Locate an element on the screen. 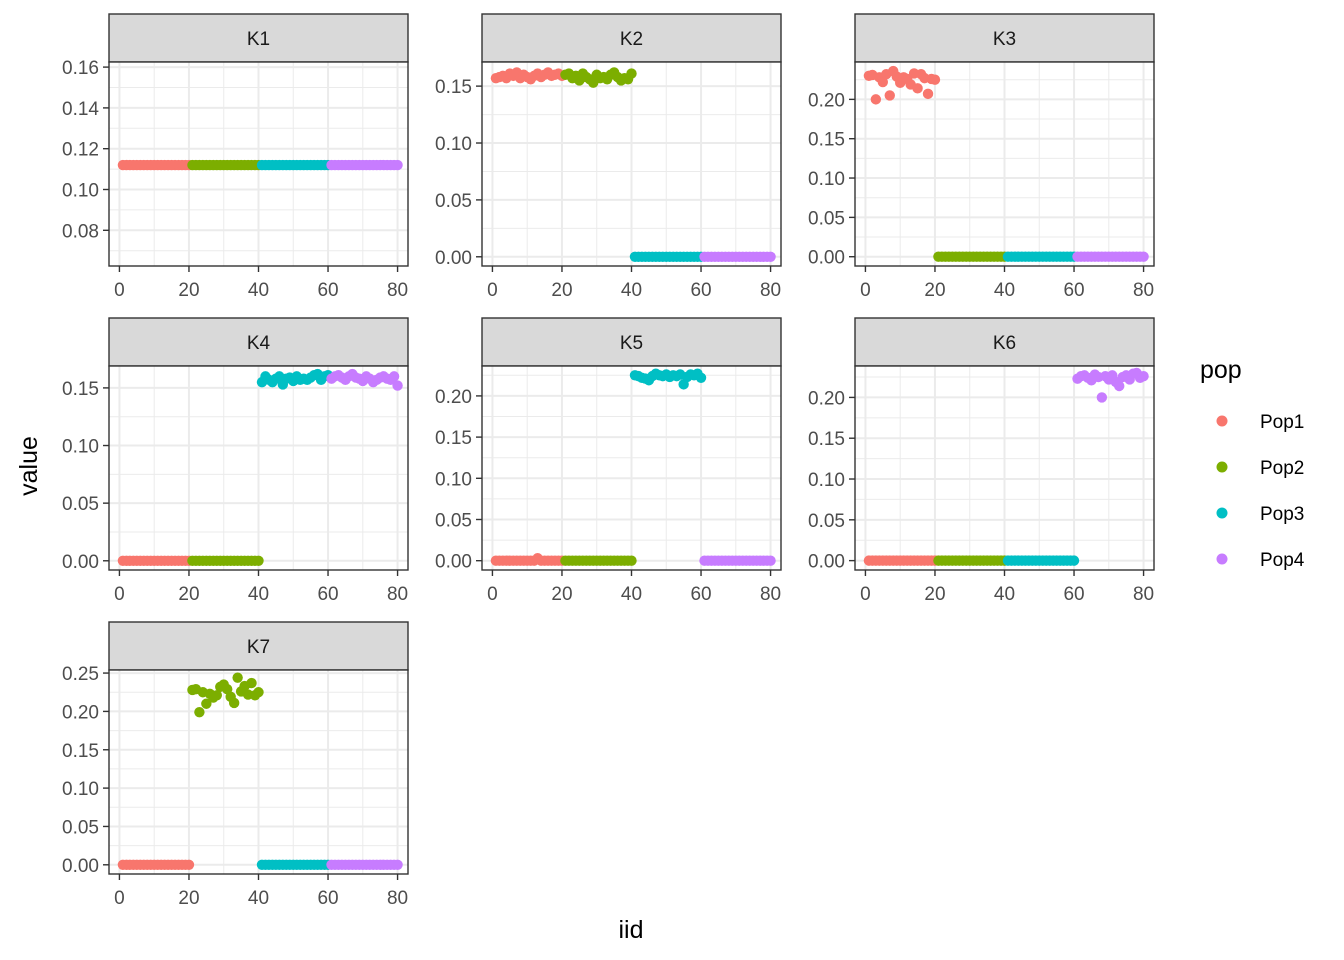  panel-k6: K6 0 20 40 60 80 0.00 0.05 0.10 0.15 0.20 is located at coordinates (981, 461).